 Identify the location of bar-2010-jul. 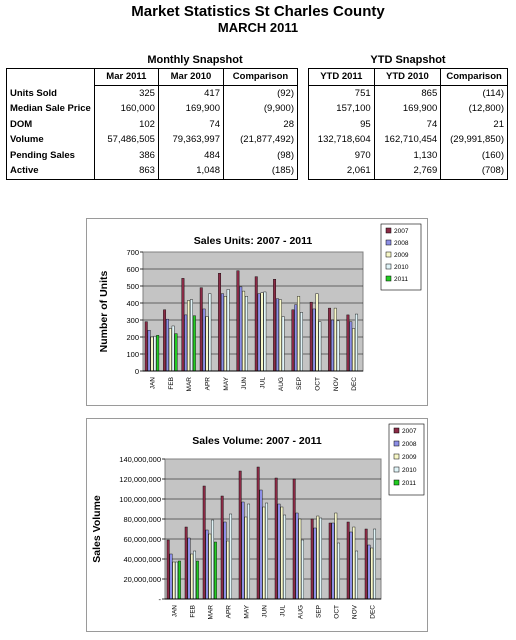
(285, 557).